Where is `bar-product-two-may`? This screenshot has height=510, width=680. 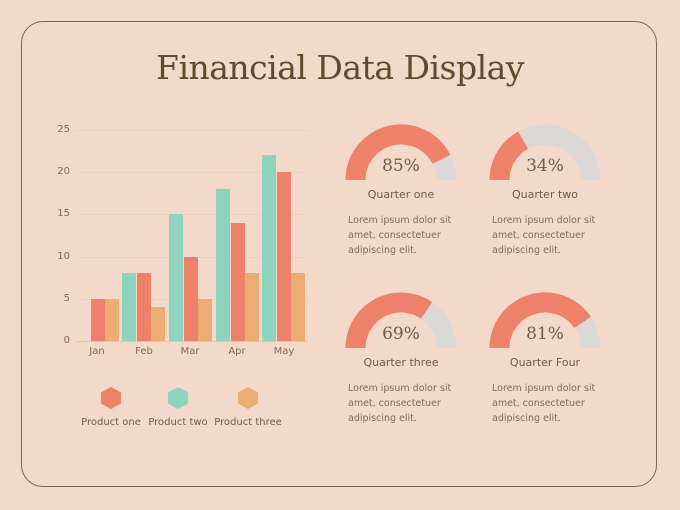
bar-product-two-may is located at coordinates (269, 248).